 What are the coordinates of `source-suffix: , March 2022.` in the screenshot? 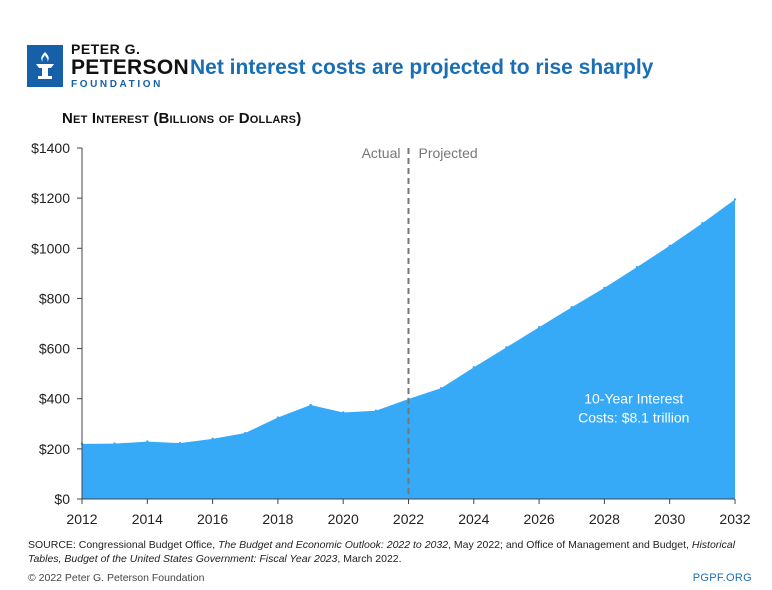 It's located at (369, 559).